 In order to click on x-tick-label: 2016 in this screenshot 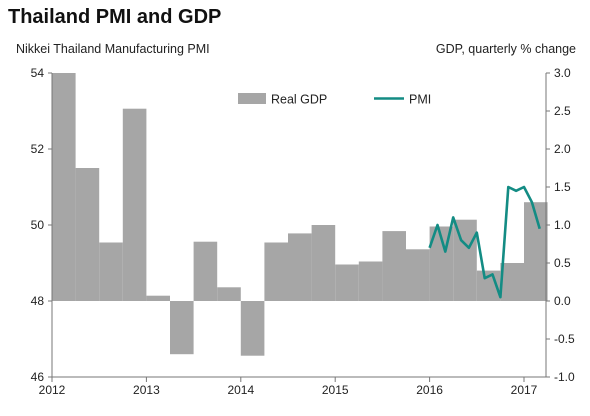, I will do `click(429, 390)`.